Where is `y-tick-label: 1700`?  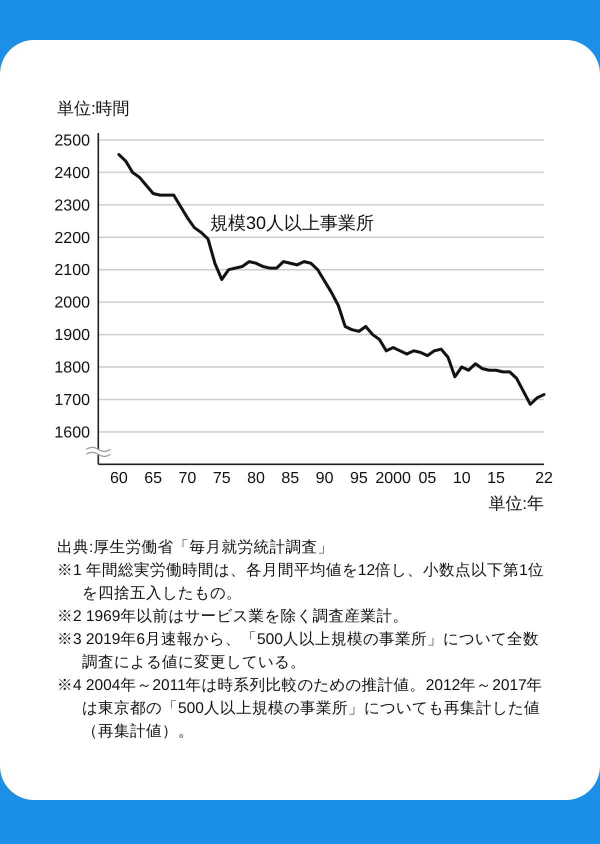 y-tick-label: 1700 is located at coordinates (72, 400).